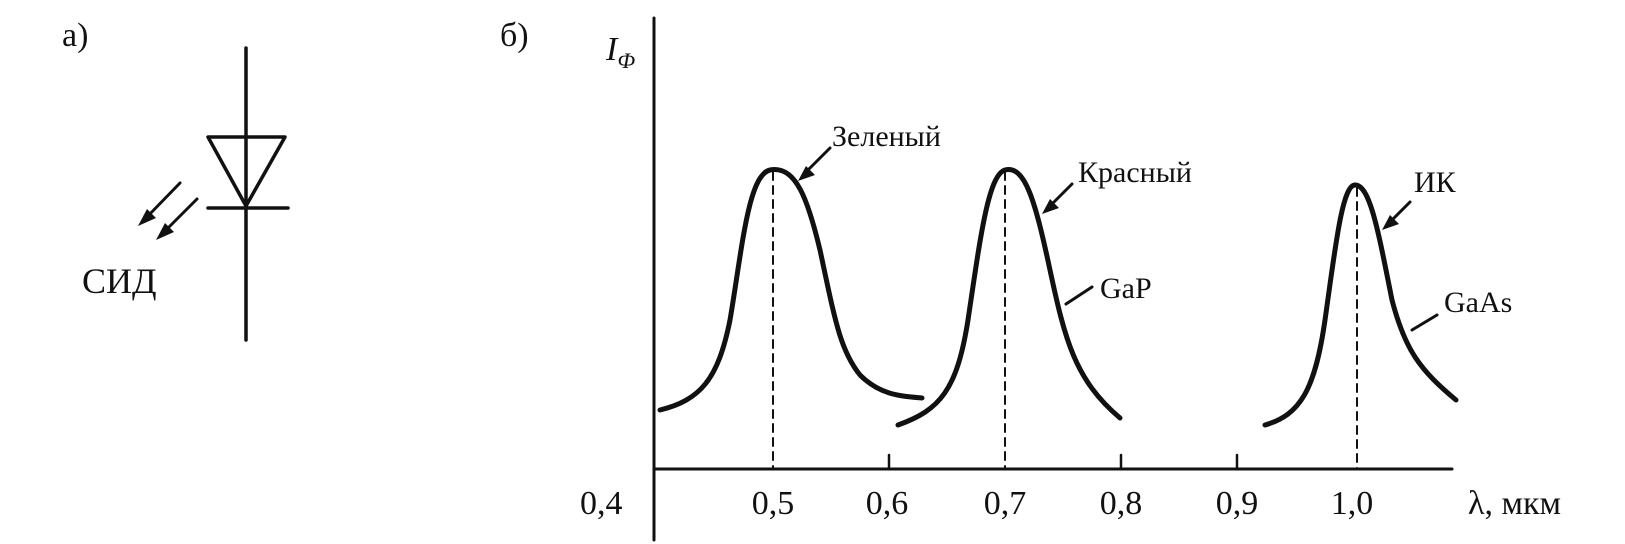  Describe the element at coordinates (514, 35) in the screenshot. I see `panel-b-label: б)` at that location.